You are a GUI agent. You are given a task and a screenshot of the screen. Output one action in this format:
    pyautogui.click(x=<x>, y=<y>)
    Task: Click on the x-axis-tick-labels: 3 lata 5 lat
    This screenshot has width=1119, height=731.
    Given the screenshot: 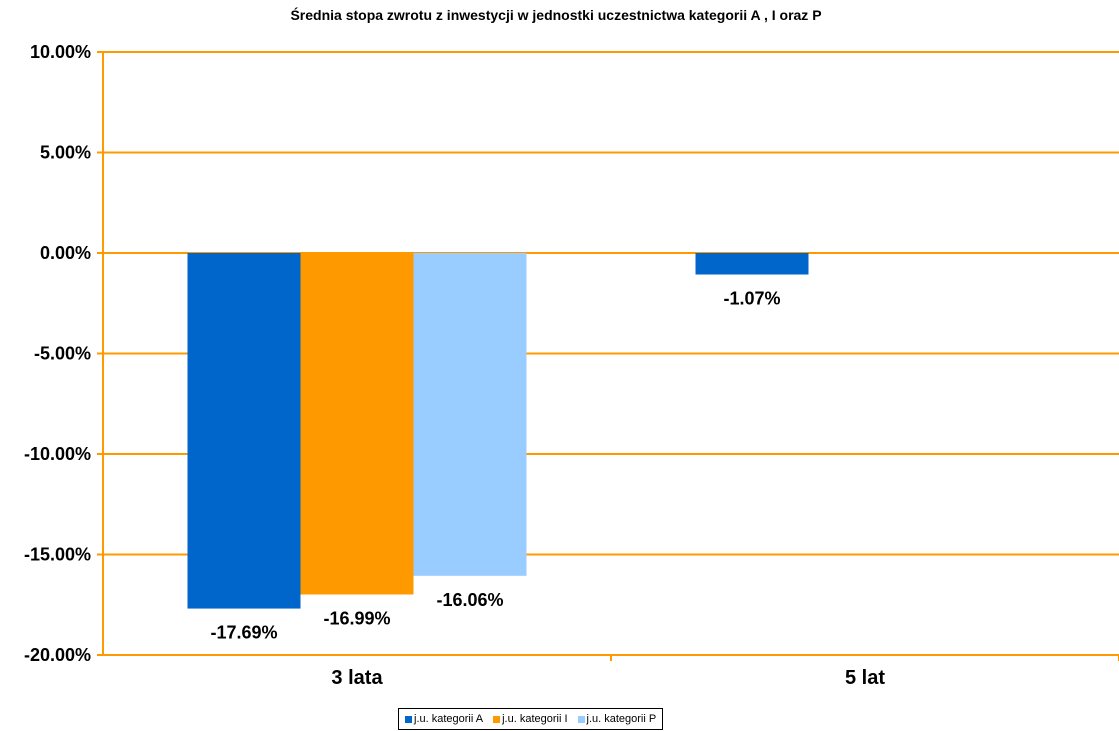 What is the action you would take?
    pyautogui.click(x=608, y=678)
    